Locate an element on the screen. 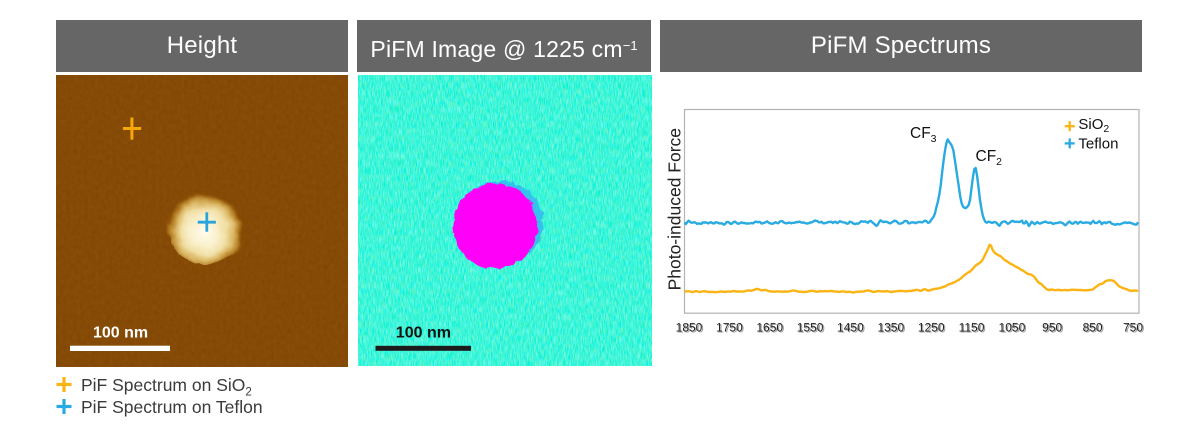  svg-text: CF2 is located at coordinates (989, 158).